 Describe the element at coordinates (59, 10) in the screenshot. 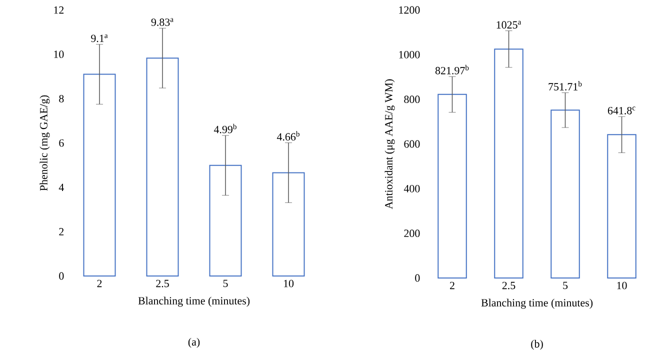

I see `y-tick-label: 12` at that location.